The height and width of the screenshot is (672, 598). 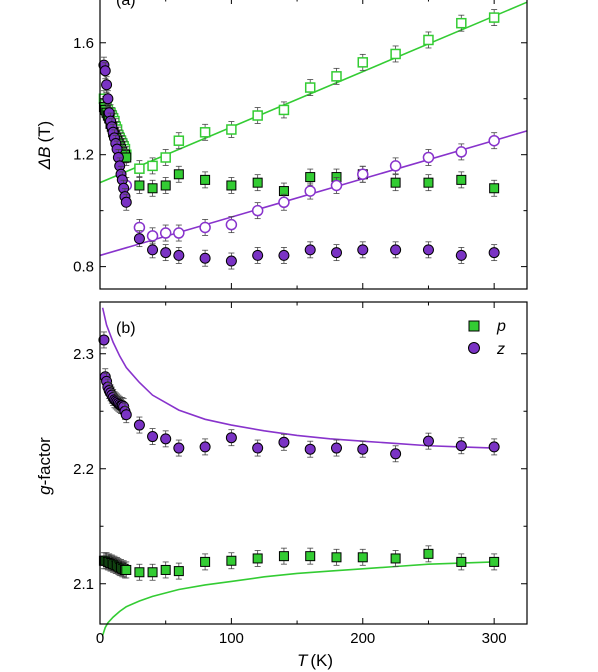 What do you see at coordinates (362, 638) in the screenshot?
I see `x-tick-label-200: 200` at bounding box center [362, 638].